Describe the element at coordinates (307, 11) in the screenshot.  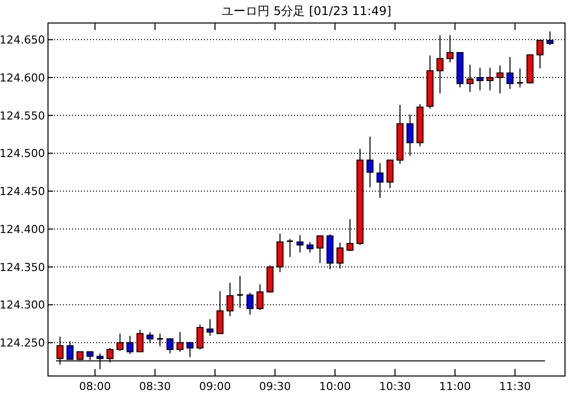
I see `chart-title: ユーロ円 5分足 [01/23 11:49]` at that location.